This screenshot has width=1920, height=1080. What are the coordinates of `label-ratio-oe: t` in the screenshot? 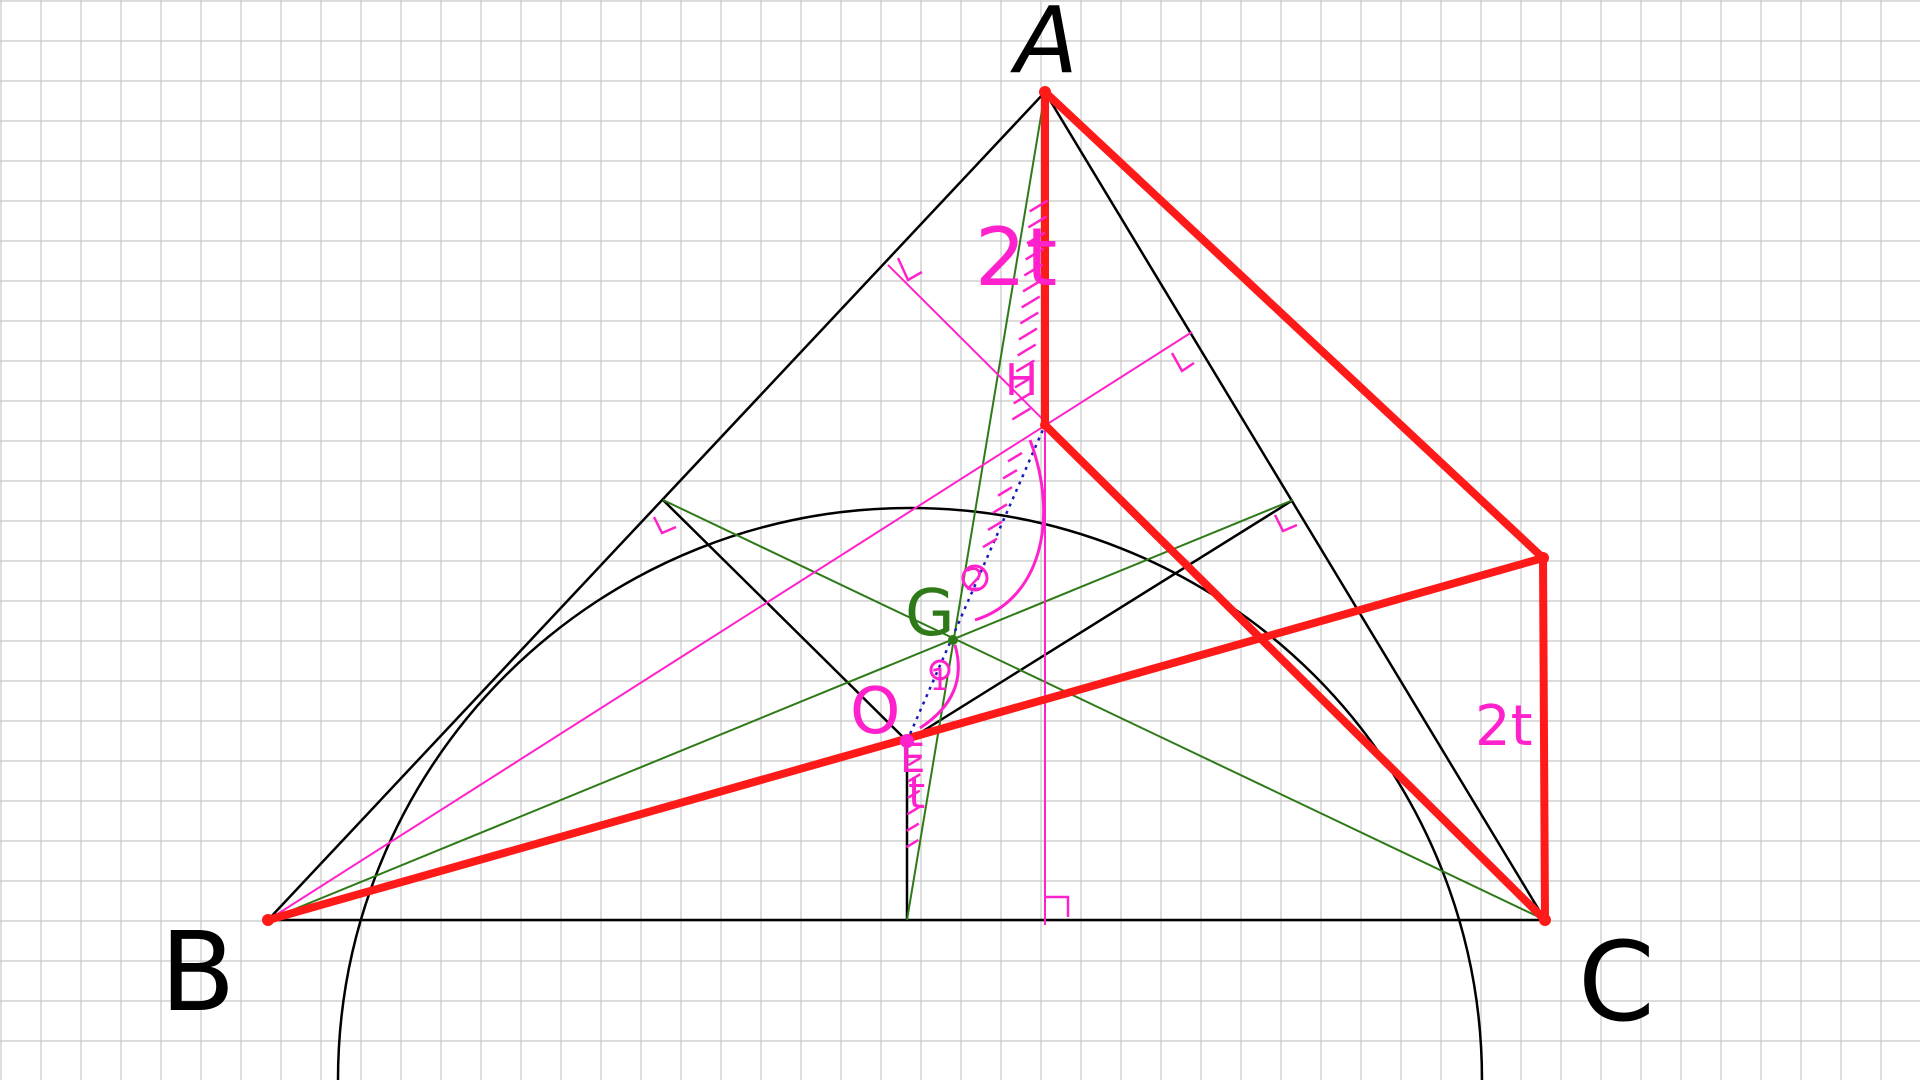 It's located at (916, 793).